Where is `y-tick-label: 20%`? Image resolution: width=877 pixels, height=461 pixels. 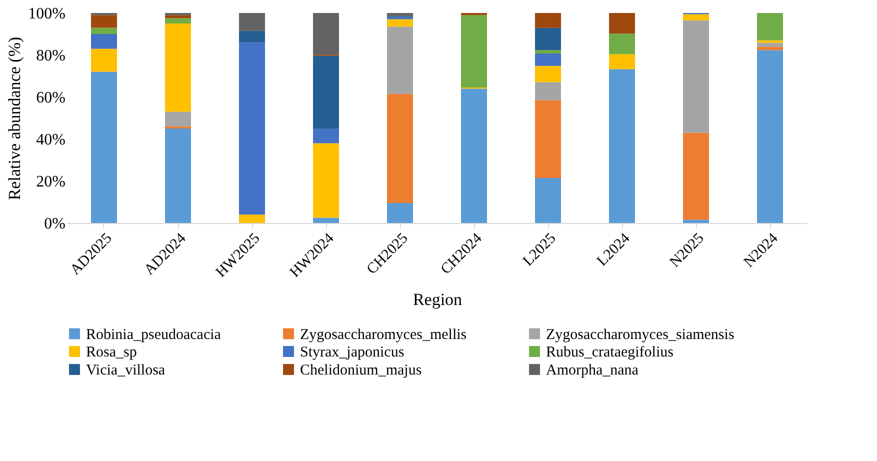
y-tick-label: 20% is located at coordinates (51, 182).